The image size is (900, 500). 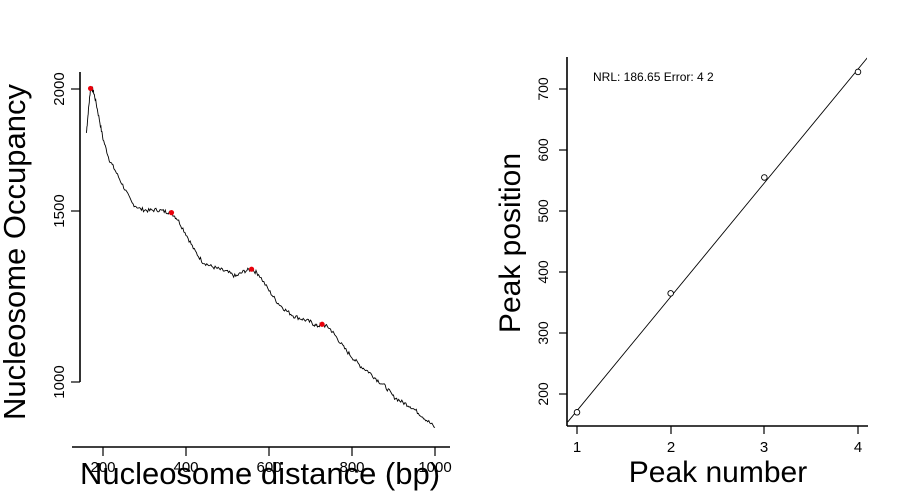 I want to click on x-tick-label-400: 400, so click(x=185, y=467).